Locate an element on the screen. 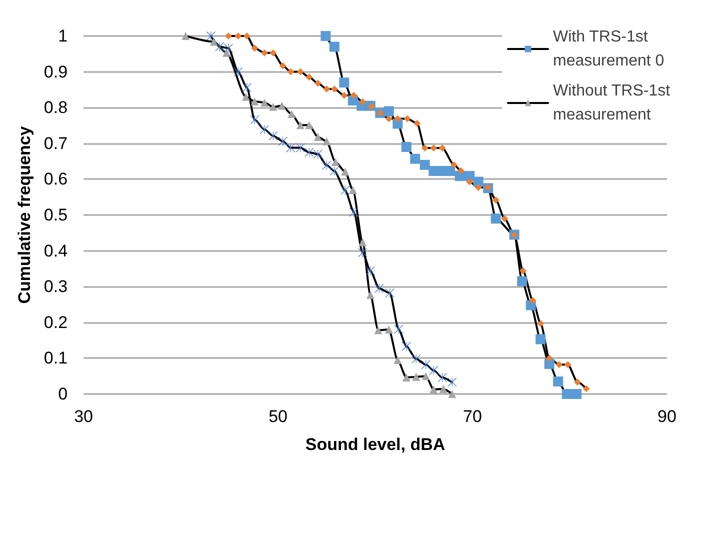  y-tick-label: 0.4 is located at coordinates (56, 250).